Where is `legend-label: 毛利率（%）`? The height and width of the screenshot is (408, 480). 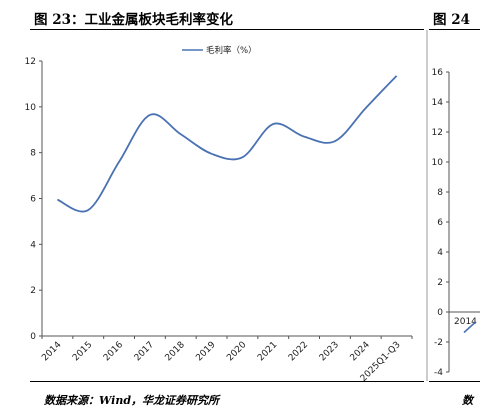 legend-label: 毛利率（%） is located at coordinates (231, 50).